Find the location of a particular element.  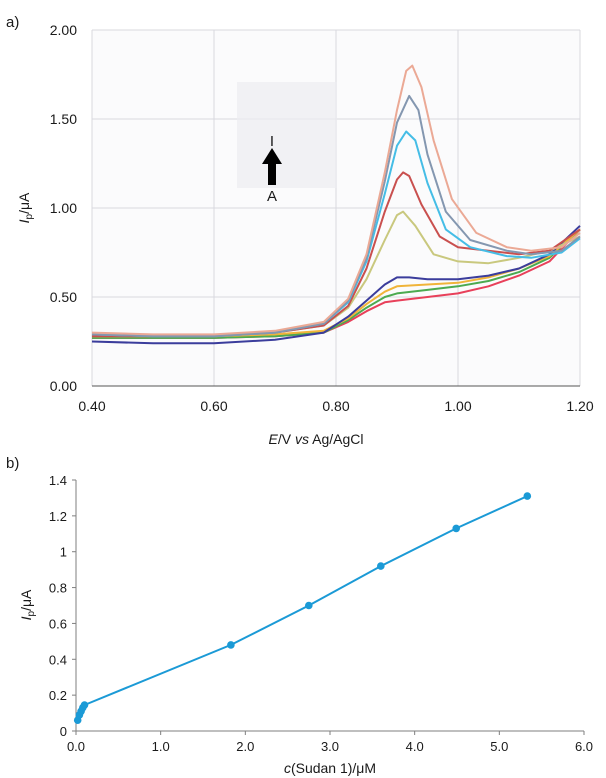

y-tick-label: 2.00 is located at coordinates (63, 30).